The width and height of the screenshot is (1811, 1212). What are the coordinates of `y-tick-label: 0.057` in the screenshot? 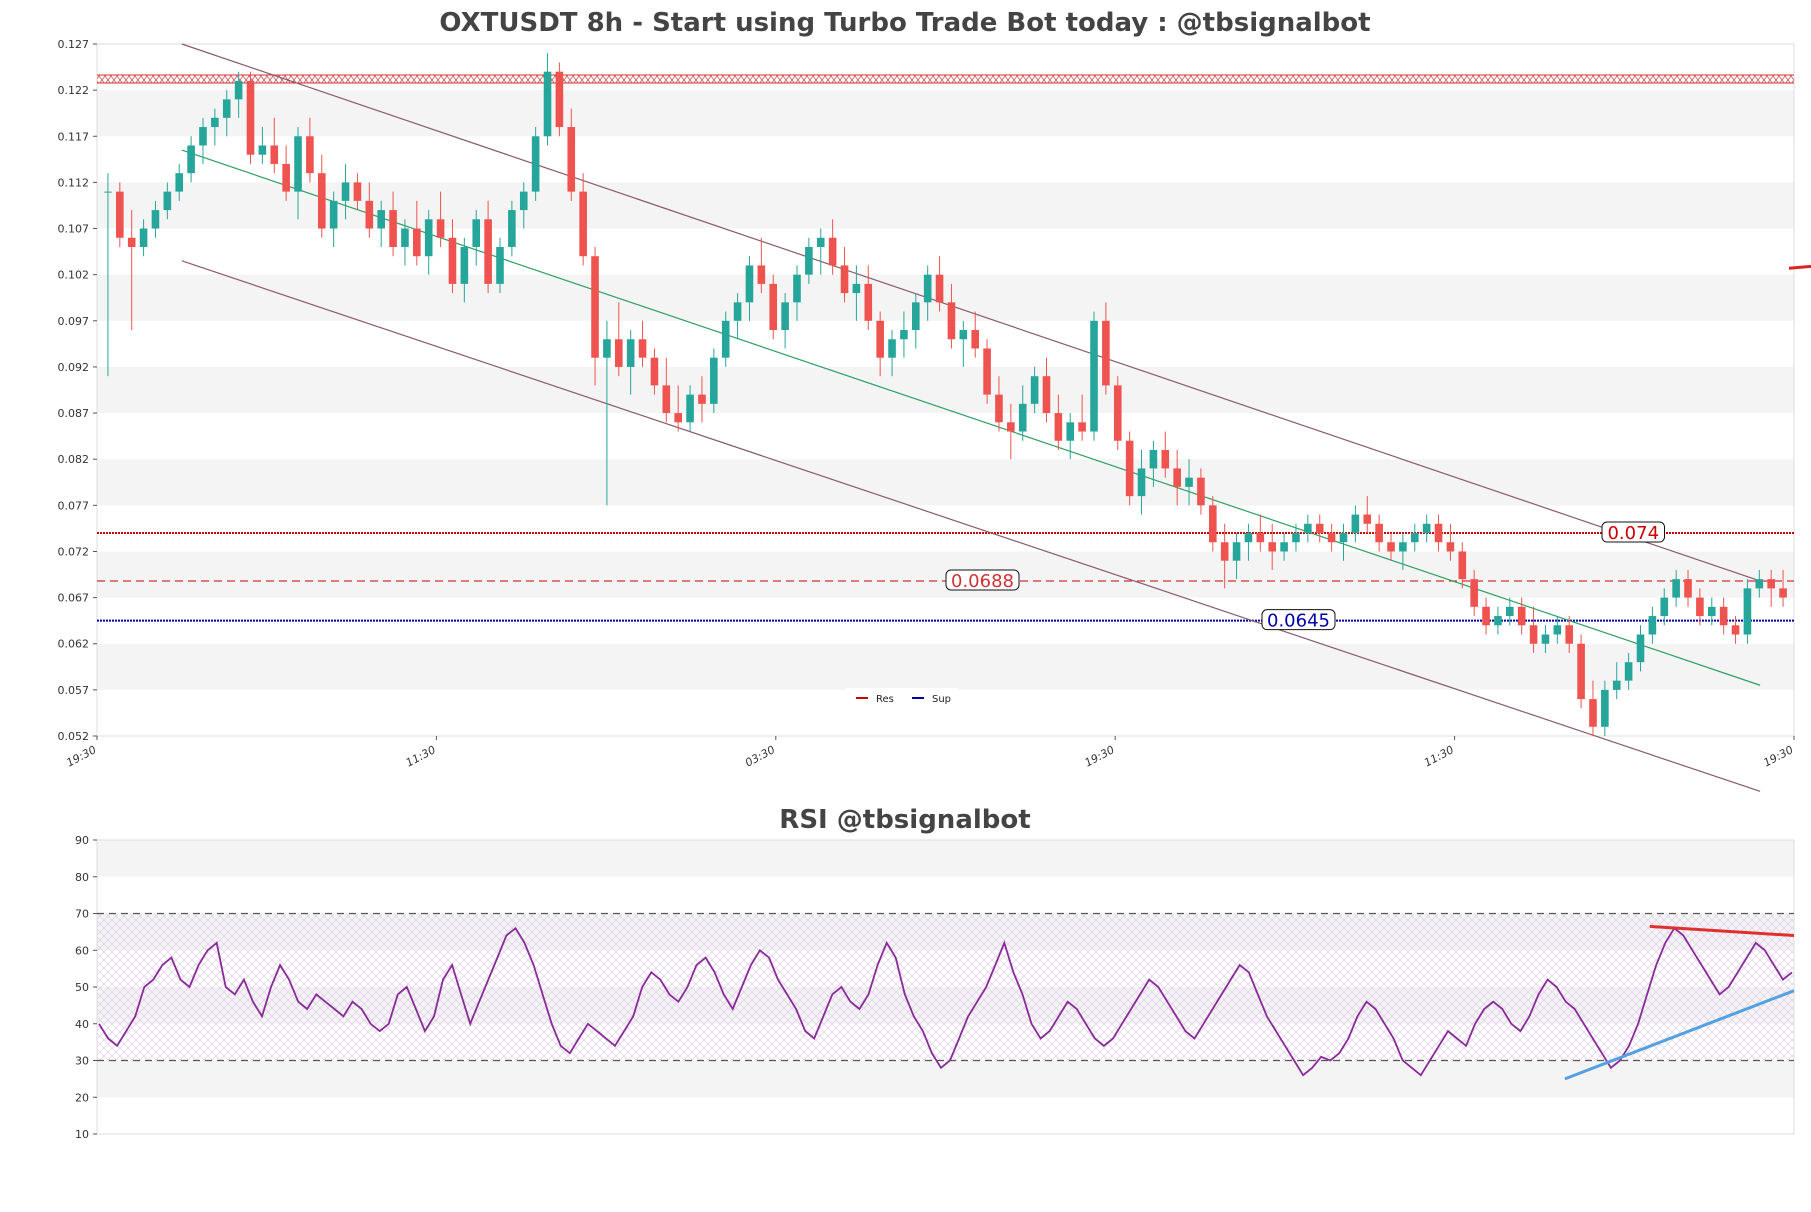 It's located at (74, 690).